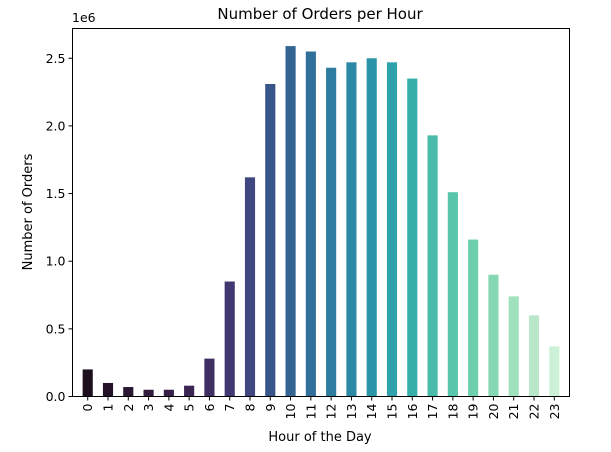 The image size is (611, 452). What do you see at coordinates (321, 408) in the screenshot?
I see `x-axis: 0 1 2 3 4 5 6 7 8 9 10 11 12 13 14 15 16 17 18 19 20 21 22 23` at bounding box center [321, 408].